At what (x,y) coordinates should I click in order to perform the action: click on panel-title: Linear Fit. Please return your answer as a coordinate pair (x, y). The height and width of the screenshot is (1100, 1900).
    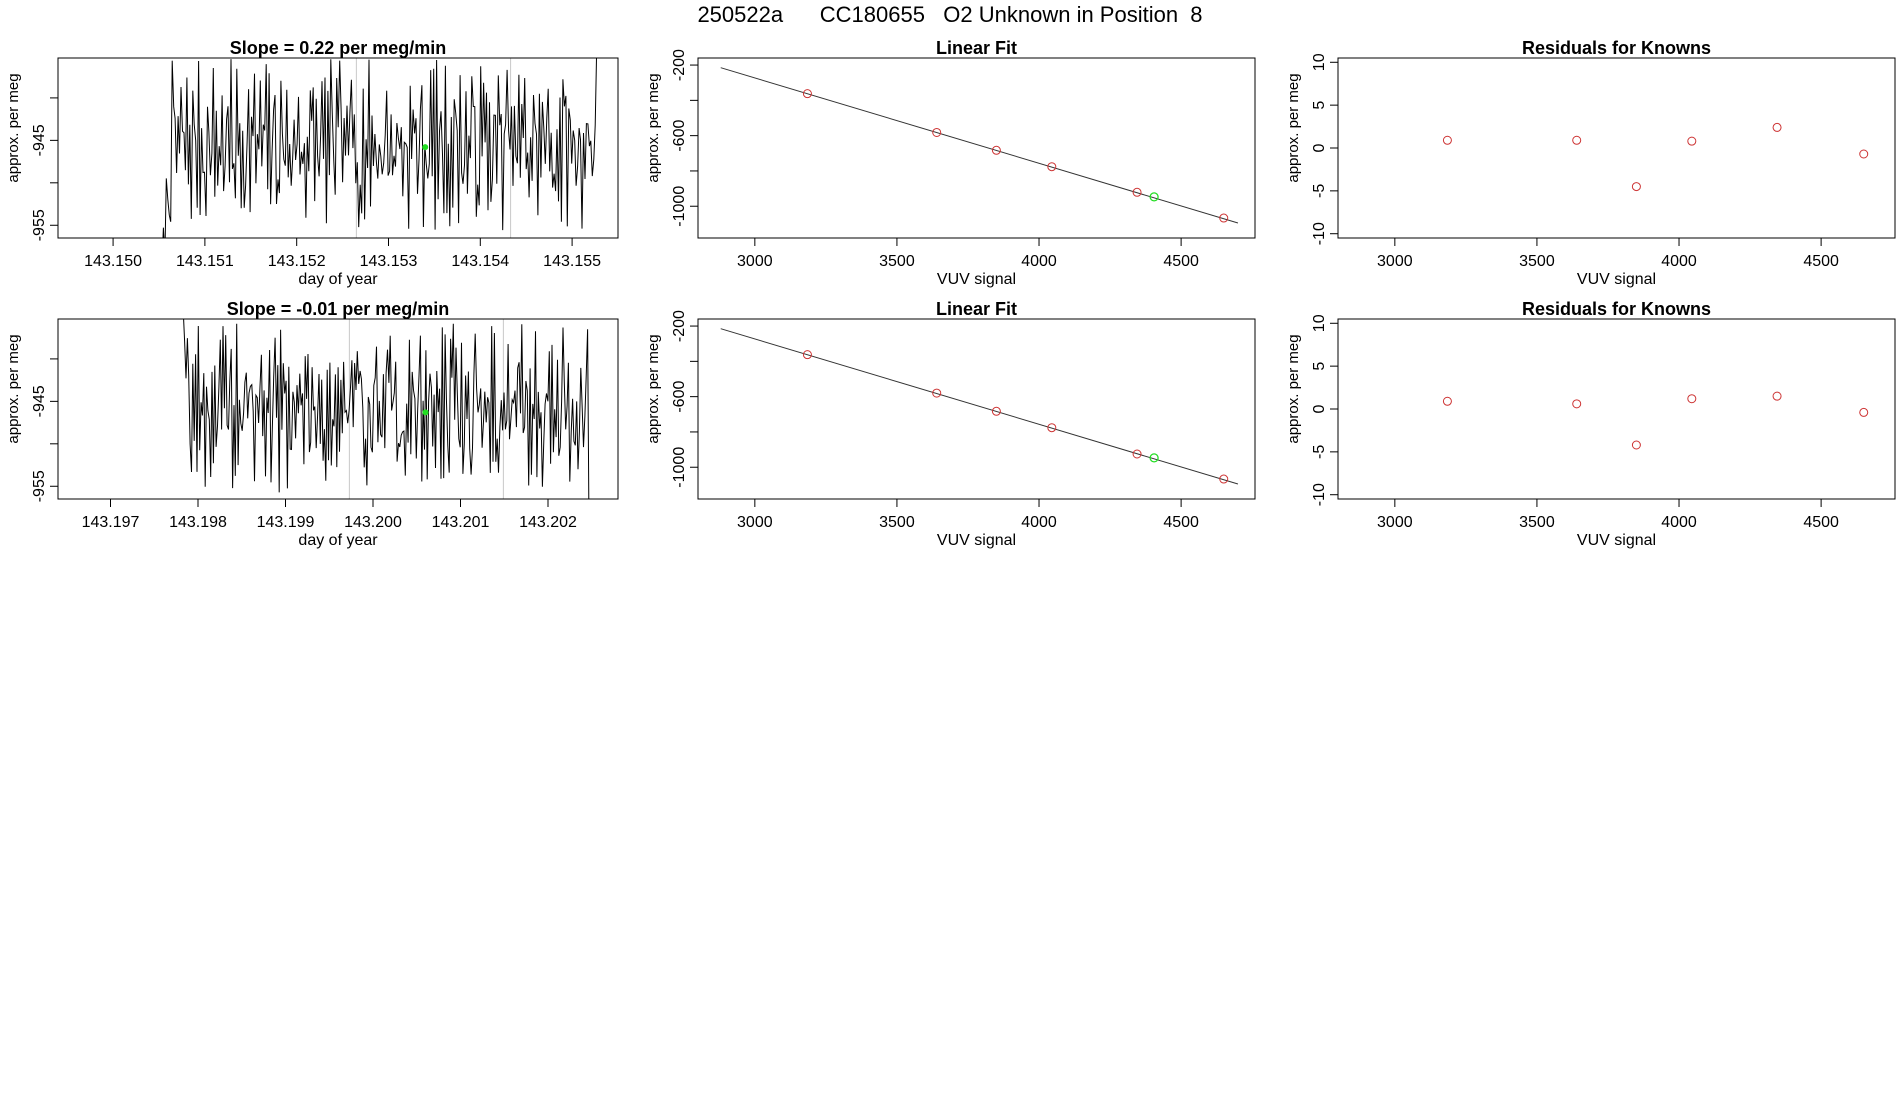
    Looking at the image, I should click on (976, 48).